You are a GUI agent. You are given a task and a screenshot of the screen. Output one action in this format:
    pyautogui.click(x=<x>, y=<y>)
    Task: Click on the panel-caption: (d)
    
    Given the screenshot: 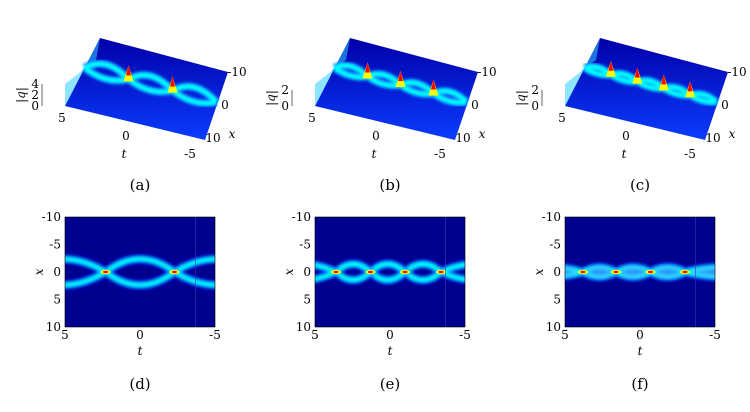 What is the action you would take?
    pyautogui.click(x=140, y=384)
    